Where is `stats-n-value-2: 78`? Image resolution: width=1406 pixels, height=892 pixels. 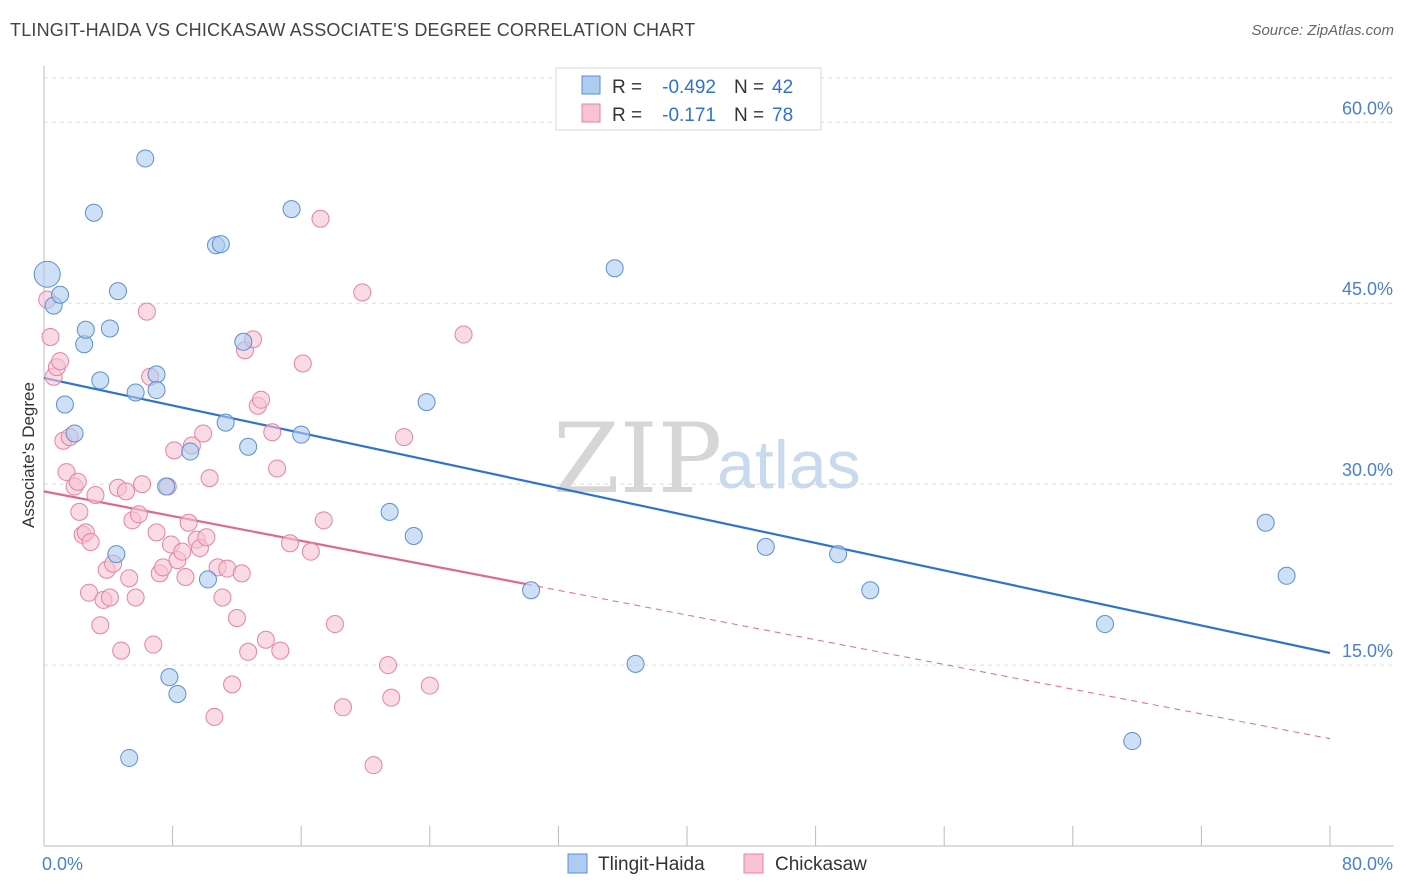 stats-n-value-2: 78 is located at coordinates (782, 115).